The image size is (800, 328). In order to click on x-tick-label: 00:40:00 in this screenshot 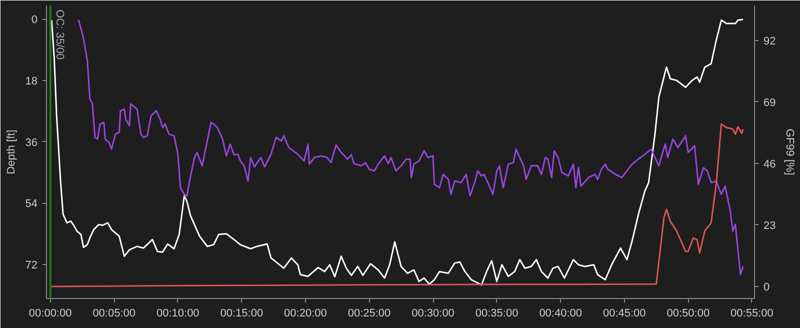, I will do `click(560, 314)`.